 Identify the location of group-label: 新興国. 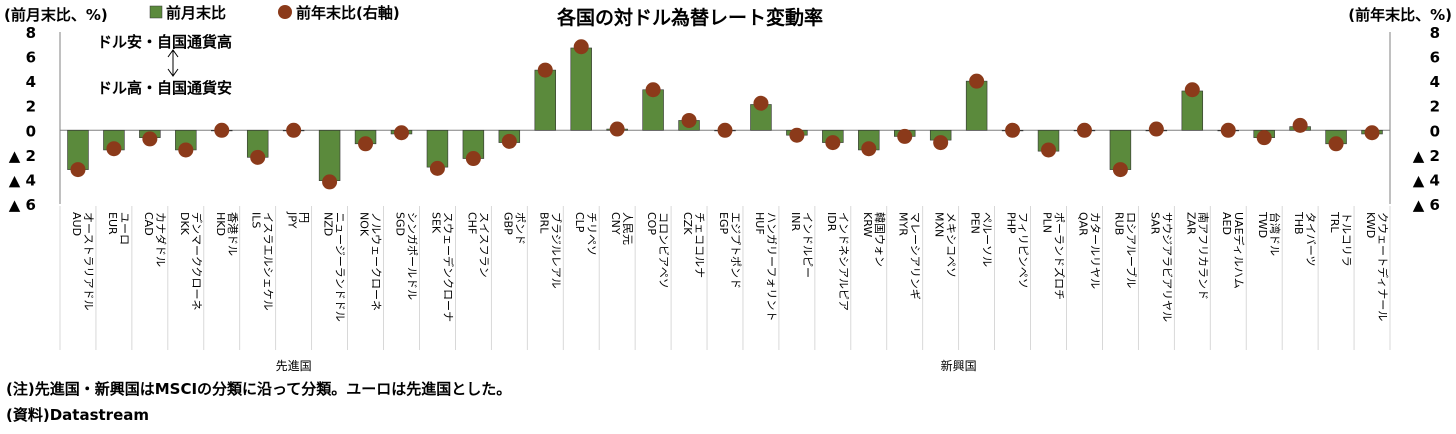
(959, 365).